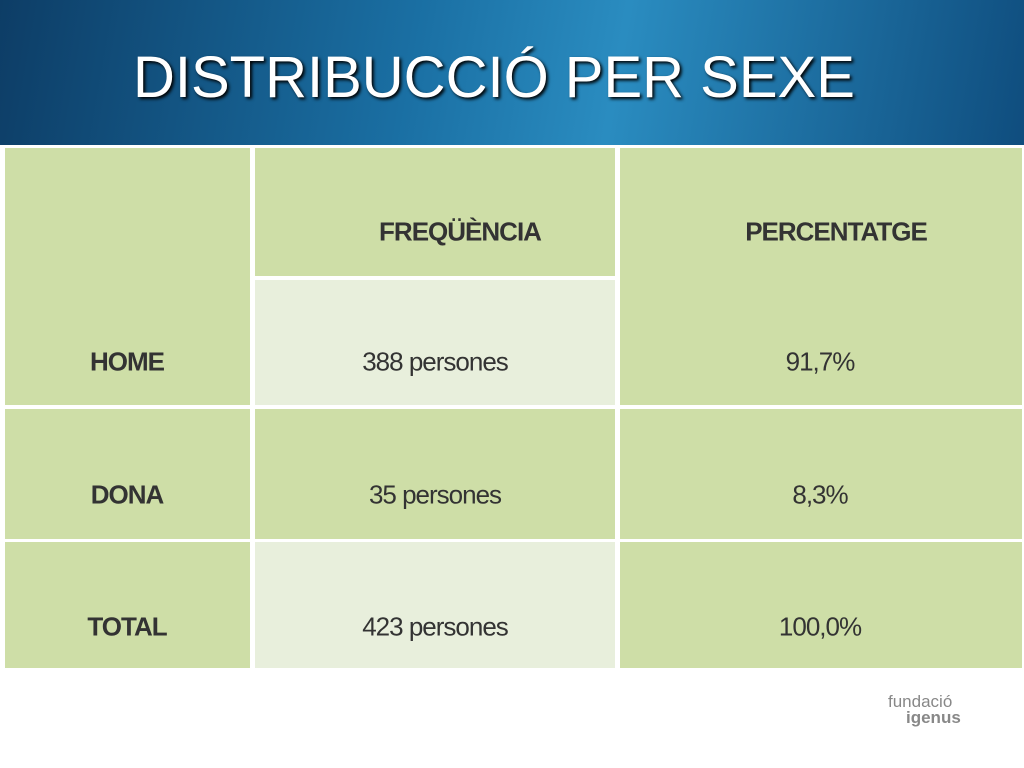 The image size is (1024, 768). I want to click on cell-text: 91,7%, so click(820, 361).